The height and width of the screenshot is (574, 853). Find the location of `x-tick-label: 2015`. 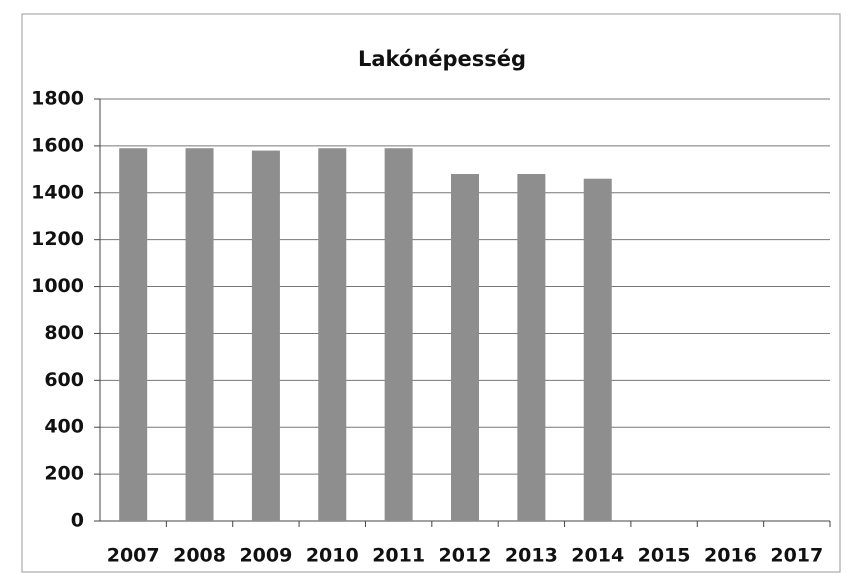

x-tick-label: 2015 is located at coordinates (664, 556).